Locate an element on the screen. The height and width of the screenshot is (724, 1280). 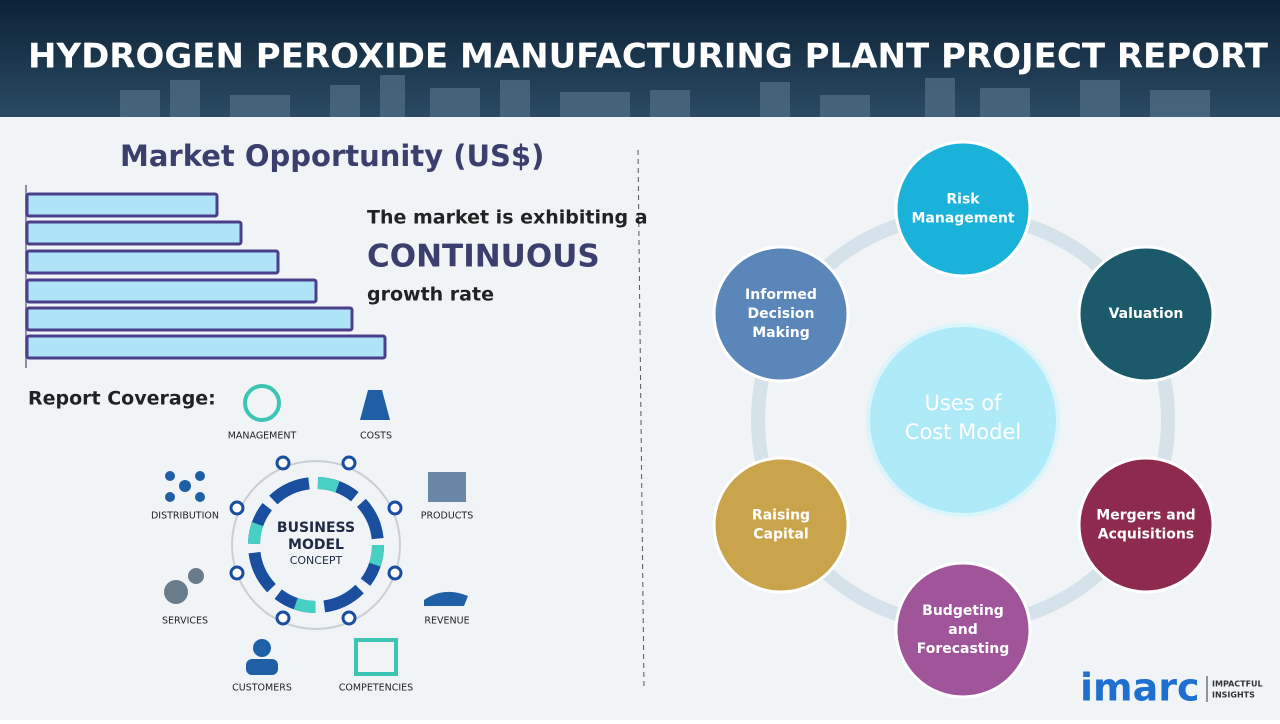
uses-node-label: Making is located at coordinates (780, 333).